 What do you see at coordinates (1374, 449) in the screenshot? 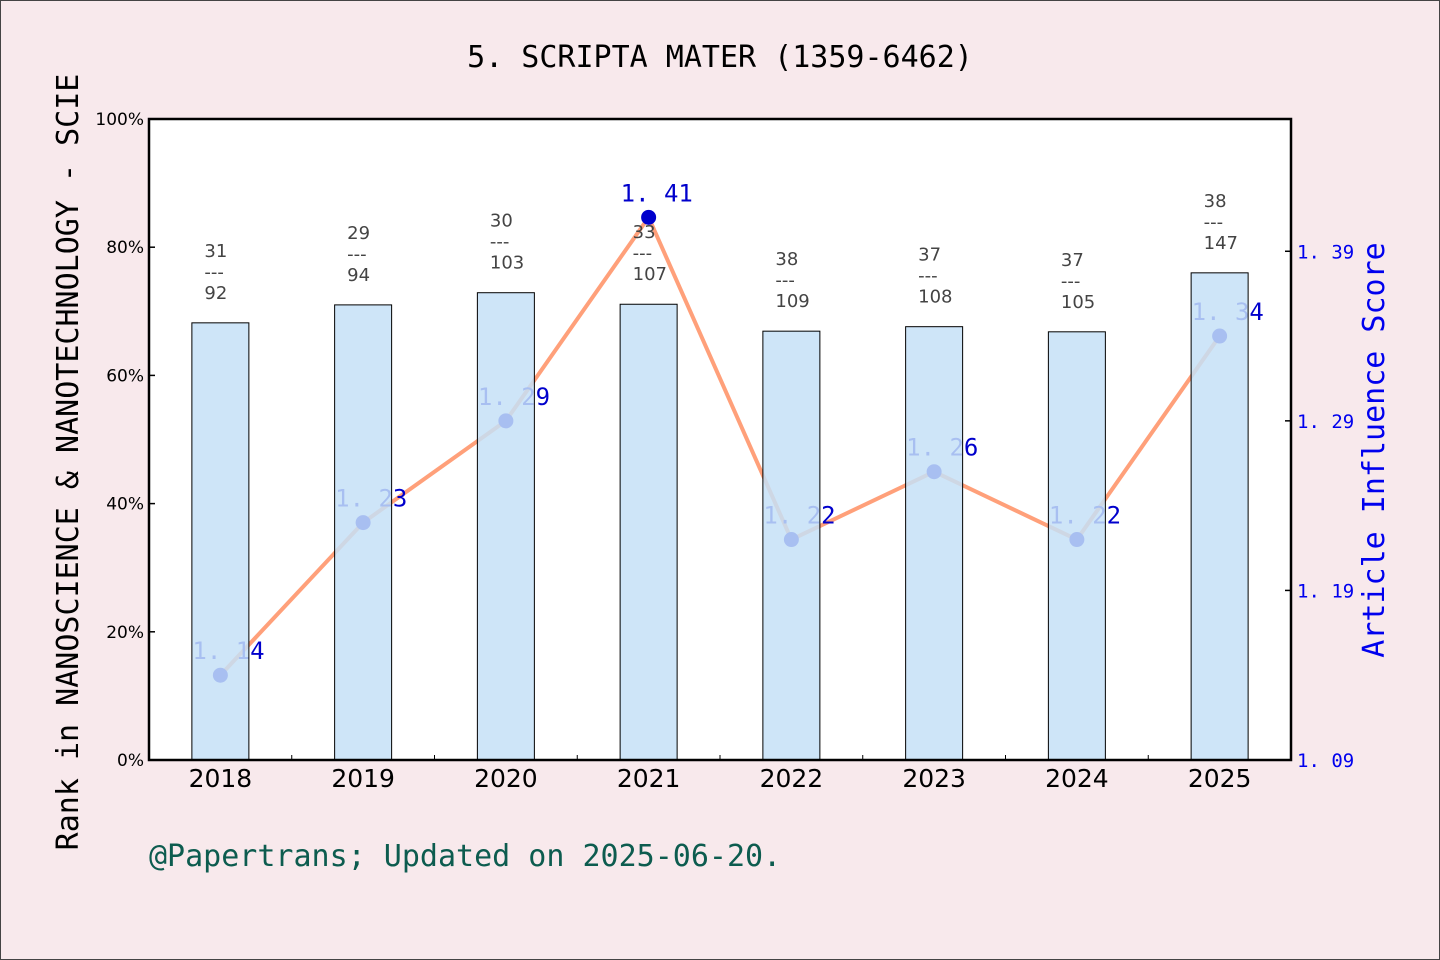
I see `y2-axis-label: Article Influence Score` at bounding box center [1374, 449].